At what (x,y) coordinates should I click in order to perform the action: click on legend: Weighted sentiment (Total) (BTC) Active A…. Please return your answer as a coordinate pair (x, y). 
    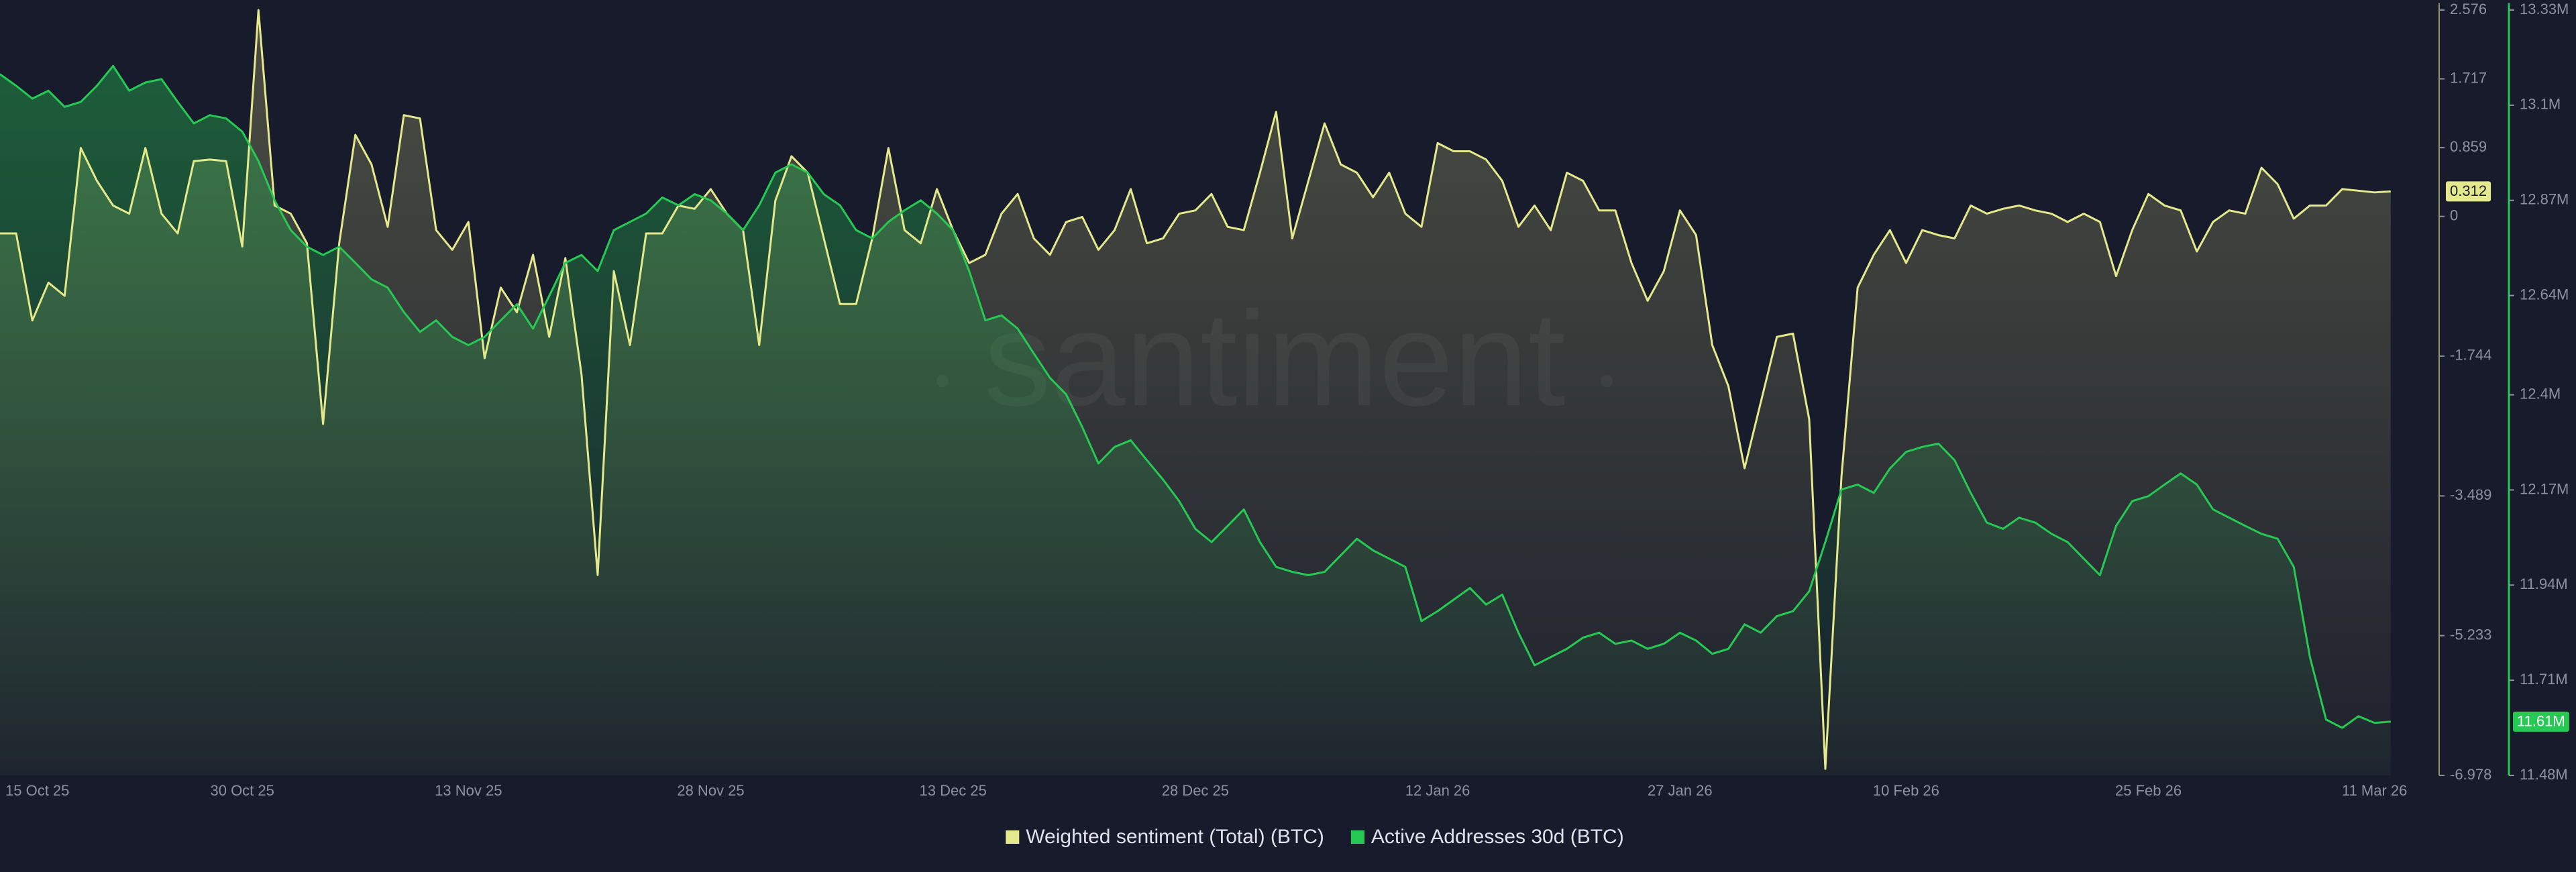
    Looking at the image, I should click on (1315, 837).